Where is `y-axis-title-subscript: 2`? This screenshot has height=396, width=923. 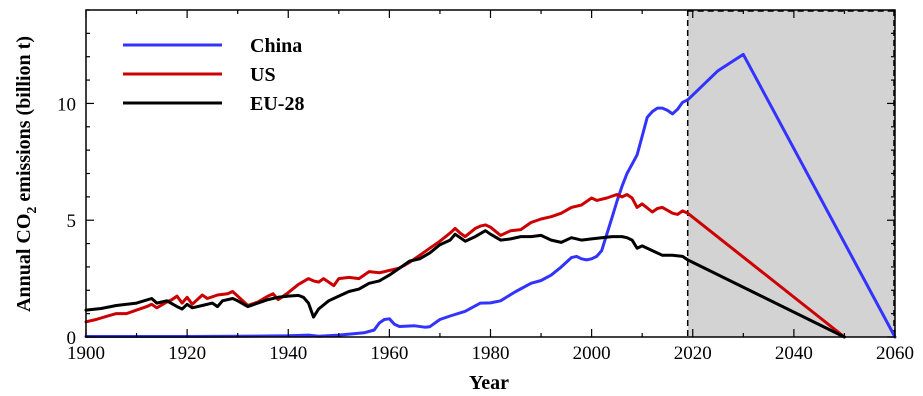 y-axis-title-subscript: 2 is located at coordinates (32, 210).